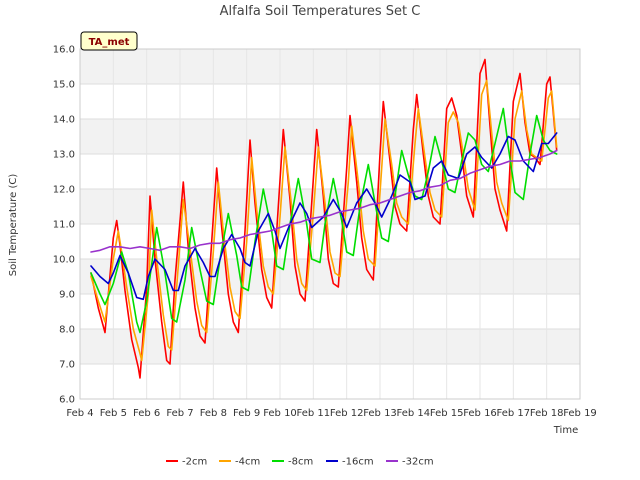 This screenshot has height=480, width=640. I want to click on y-tick-label: 14.0, so click(64, 120).